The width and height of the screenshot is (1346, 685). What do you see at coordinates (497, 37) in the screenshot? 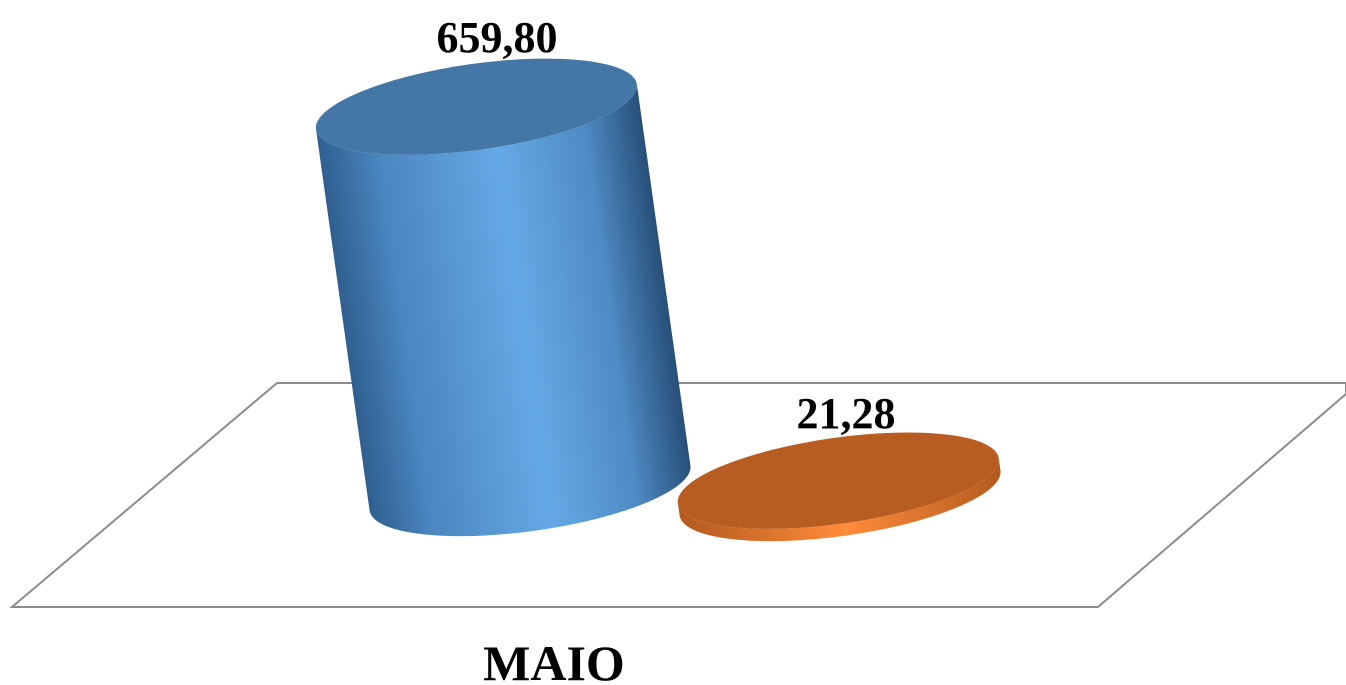
I see `bar-value-label-0: 659,80` at bounding box center [497, 37].